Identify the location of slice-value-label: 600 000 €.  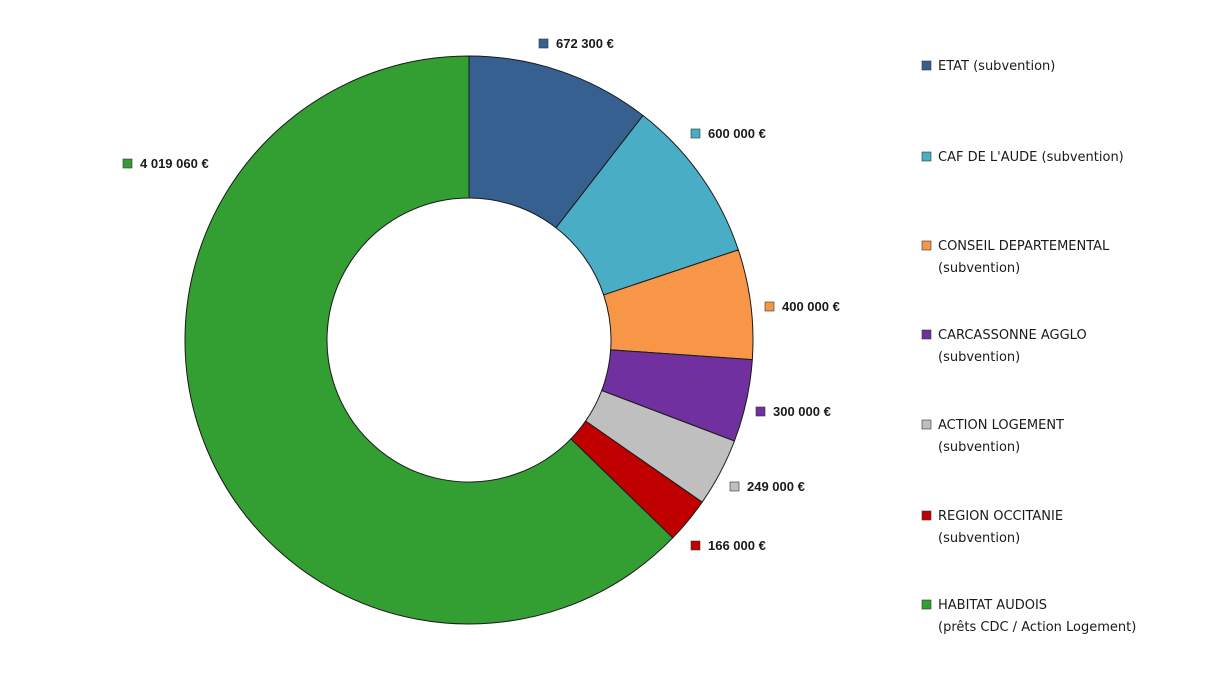
(737, 133).